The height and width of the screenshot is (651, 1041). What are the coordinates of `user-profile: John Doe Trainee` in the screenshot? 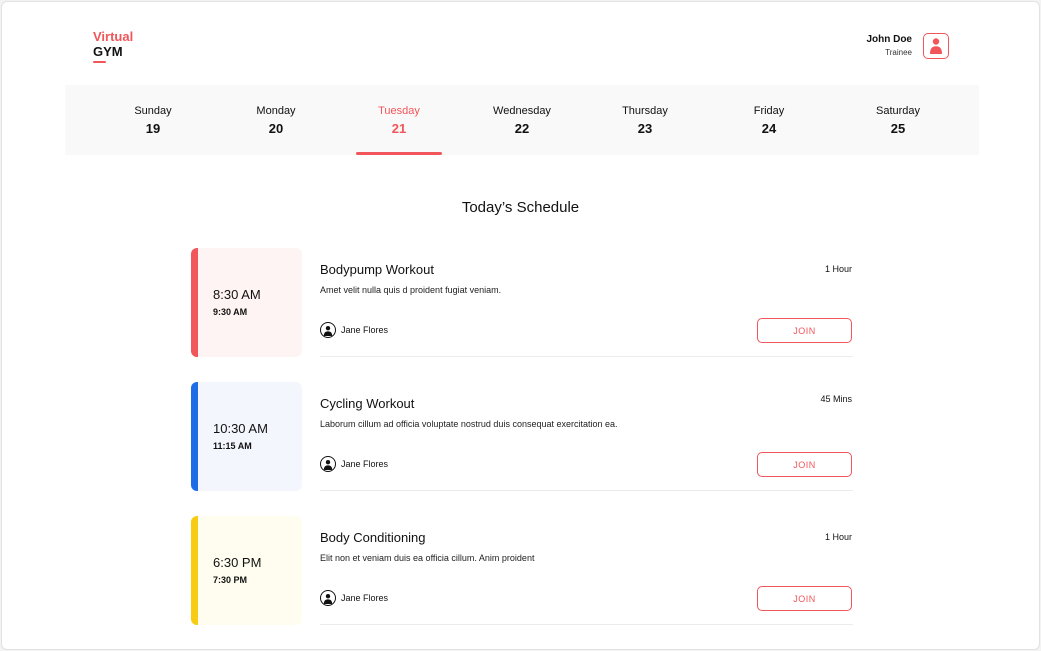 It's located at (907, 46).